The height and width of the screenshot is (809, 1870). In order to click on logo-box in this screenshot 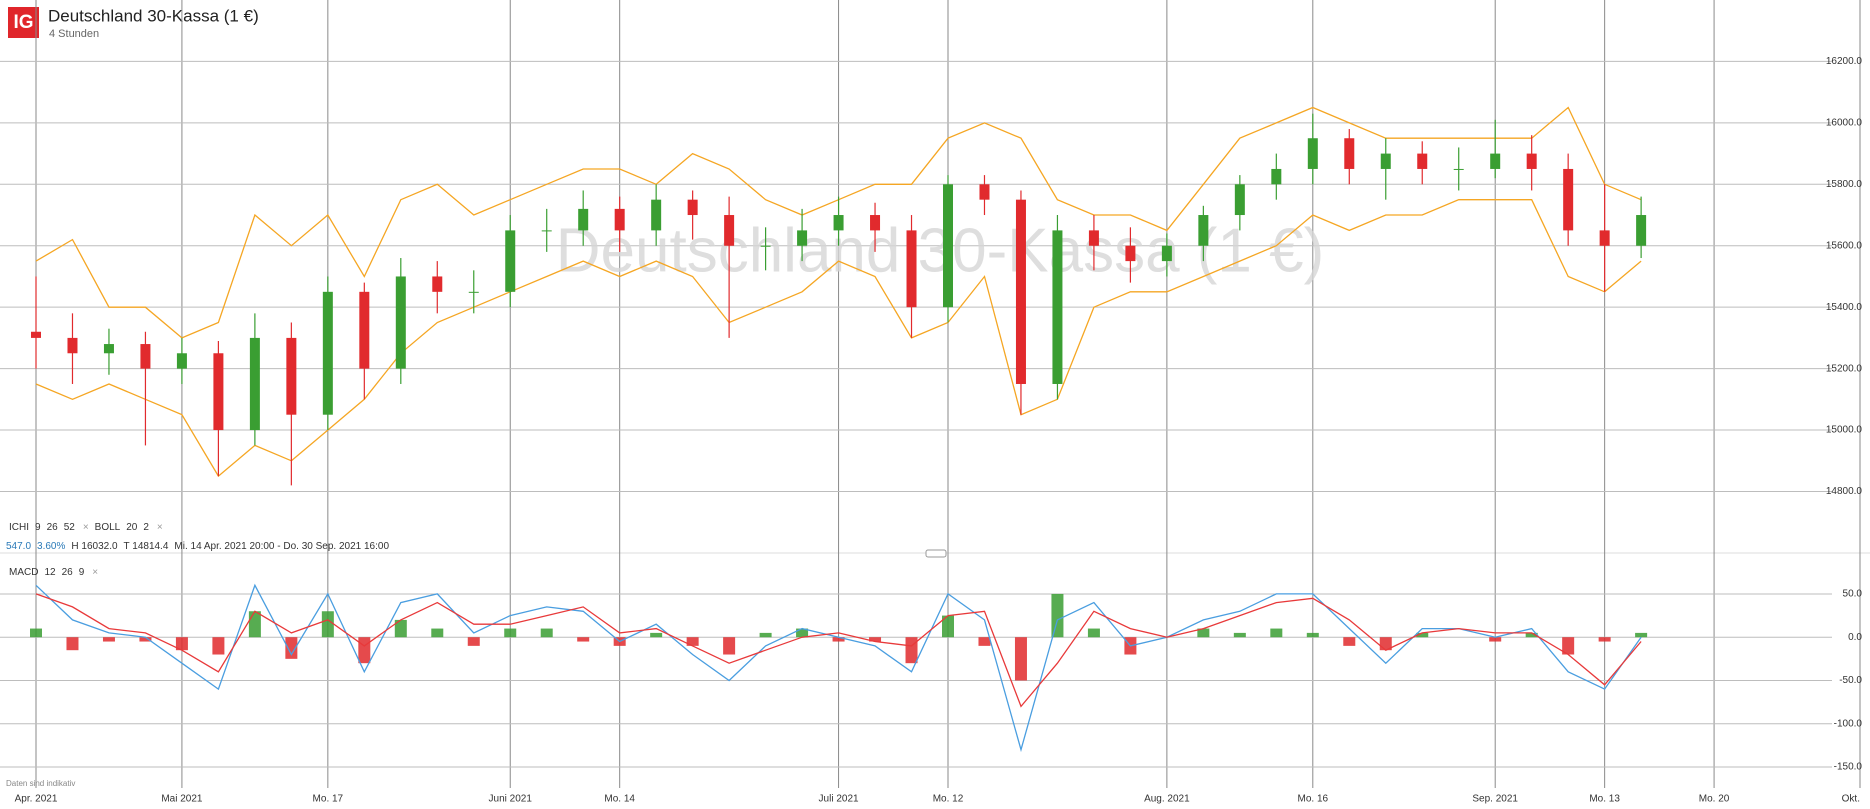, I will do `click(23, 22)`.